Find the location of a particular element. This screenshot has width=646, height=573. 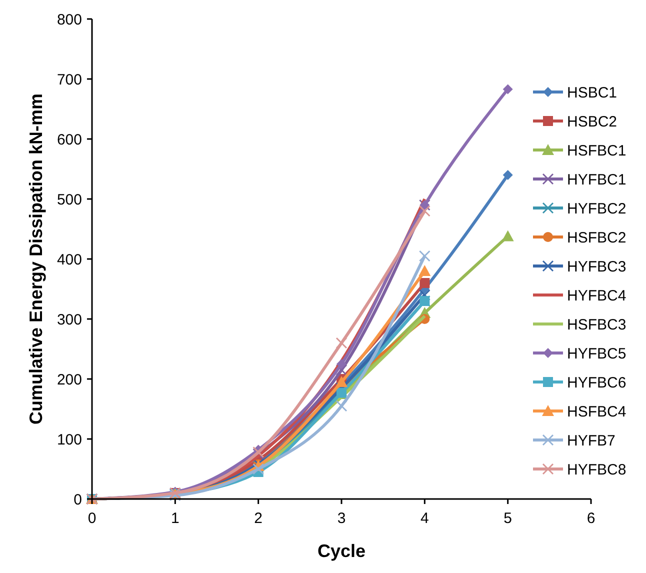

x-tick-label: 5 is located at coordinates (508, 518).